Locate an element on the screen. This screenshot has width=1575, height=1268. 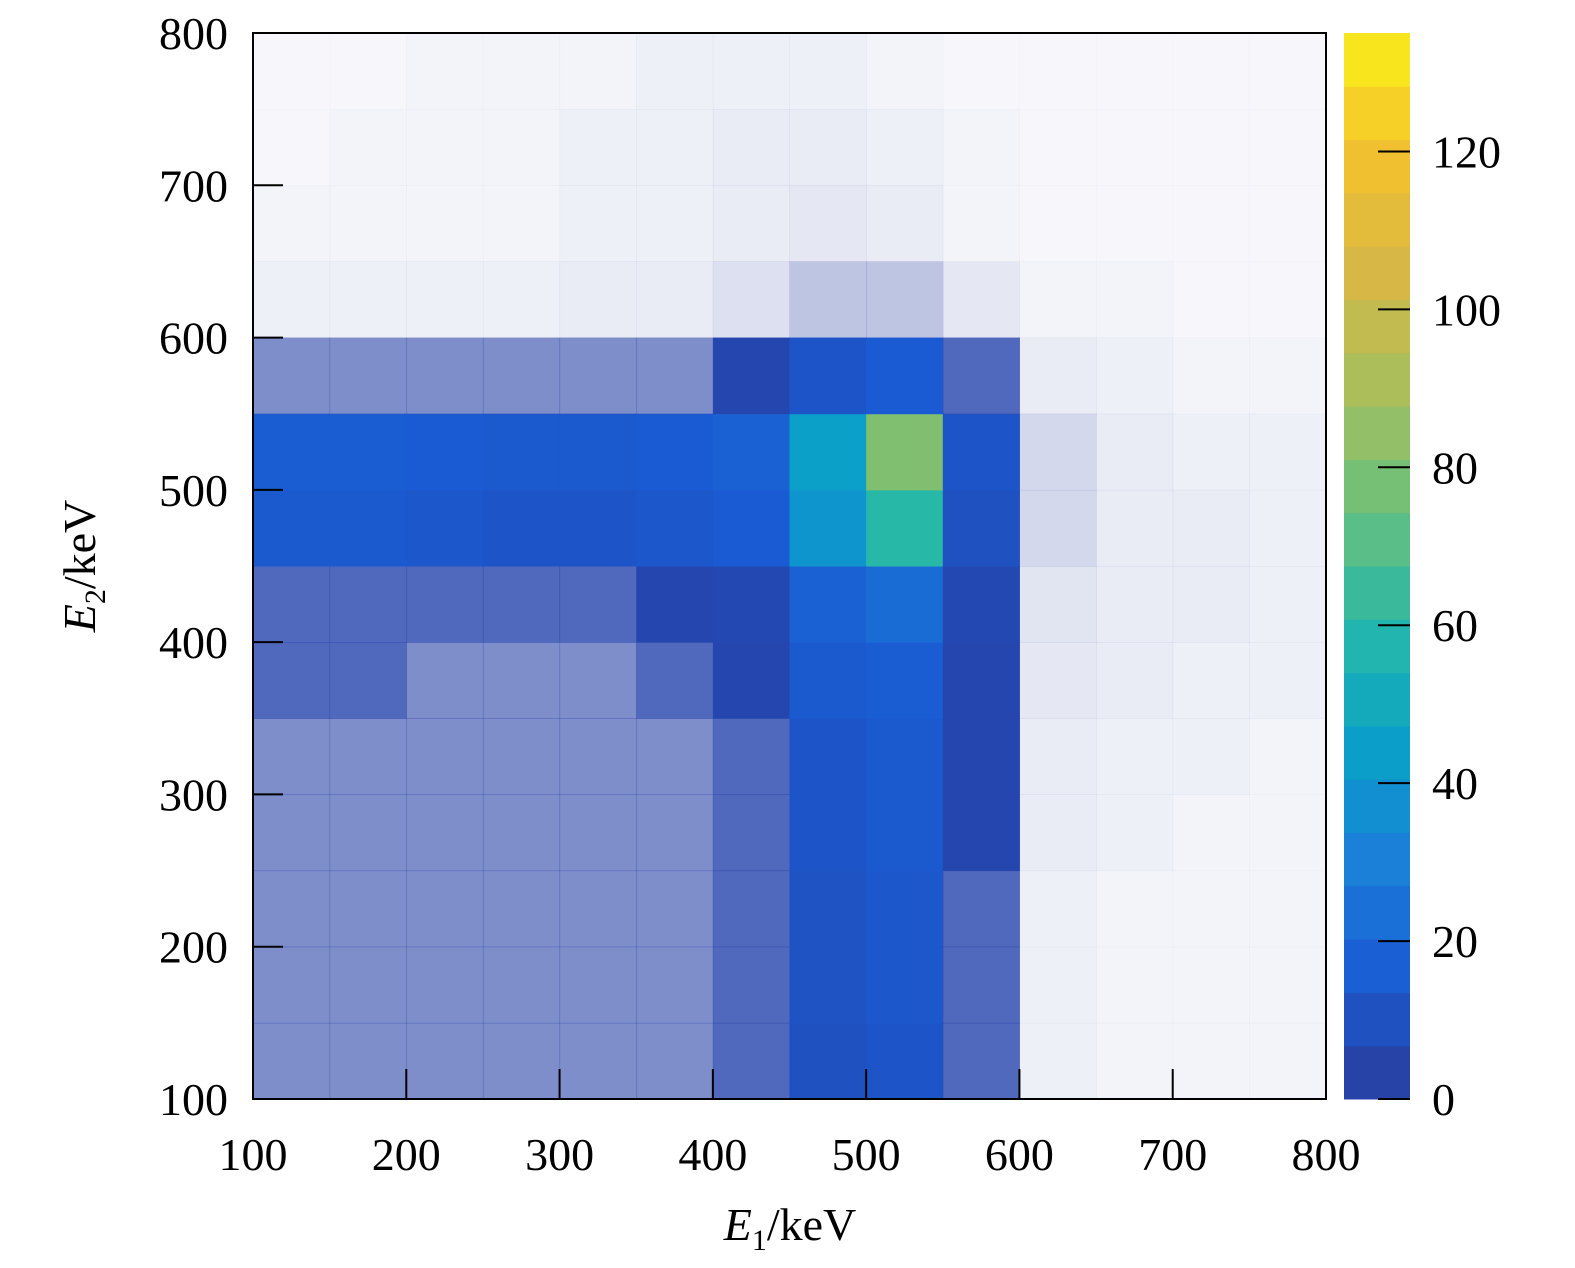
x-tick-label: 600 is located at coordinates (1019, 1154).